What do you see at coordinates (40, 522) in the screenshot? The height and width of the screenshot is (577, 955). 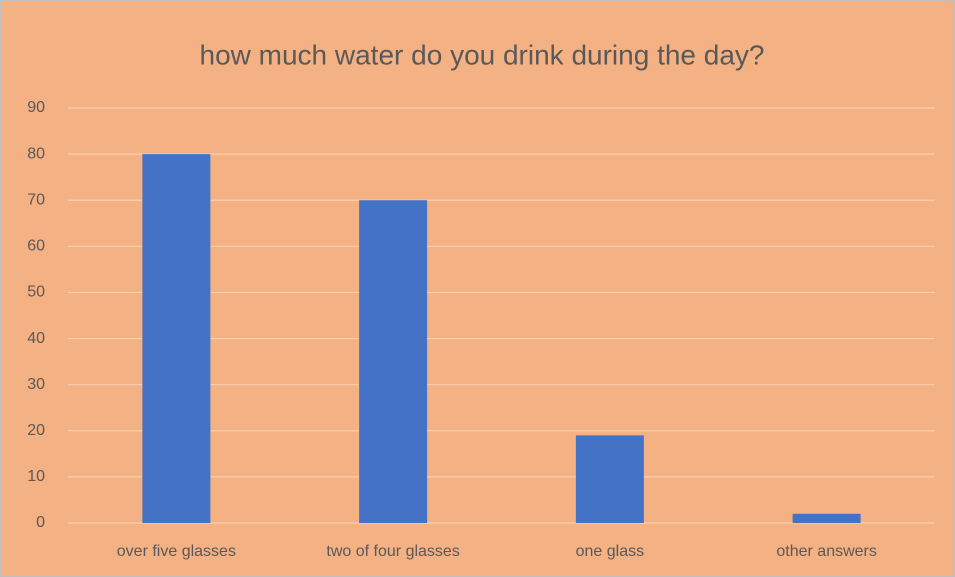 I see `y-tick-label: 0` at bounding box center [40, 522].